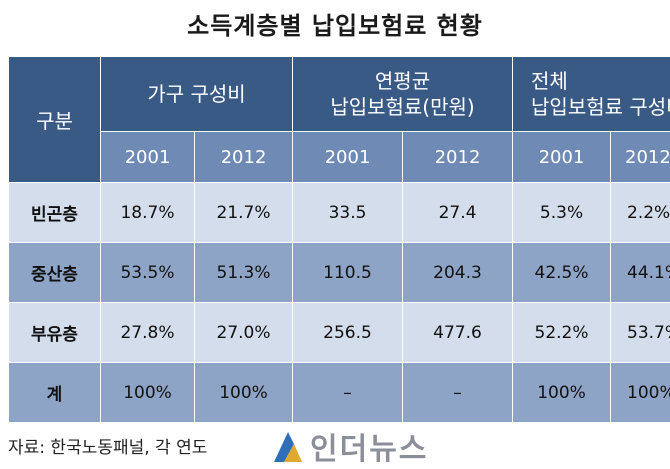 The height and width of the screenshot is (469, 670). What do you see at coordinates (348, 272) in the screenshot?
I see `table-cell: 110.5` at bounding box center [348, 272].